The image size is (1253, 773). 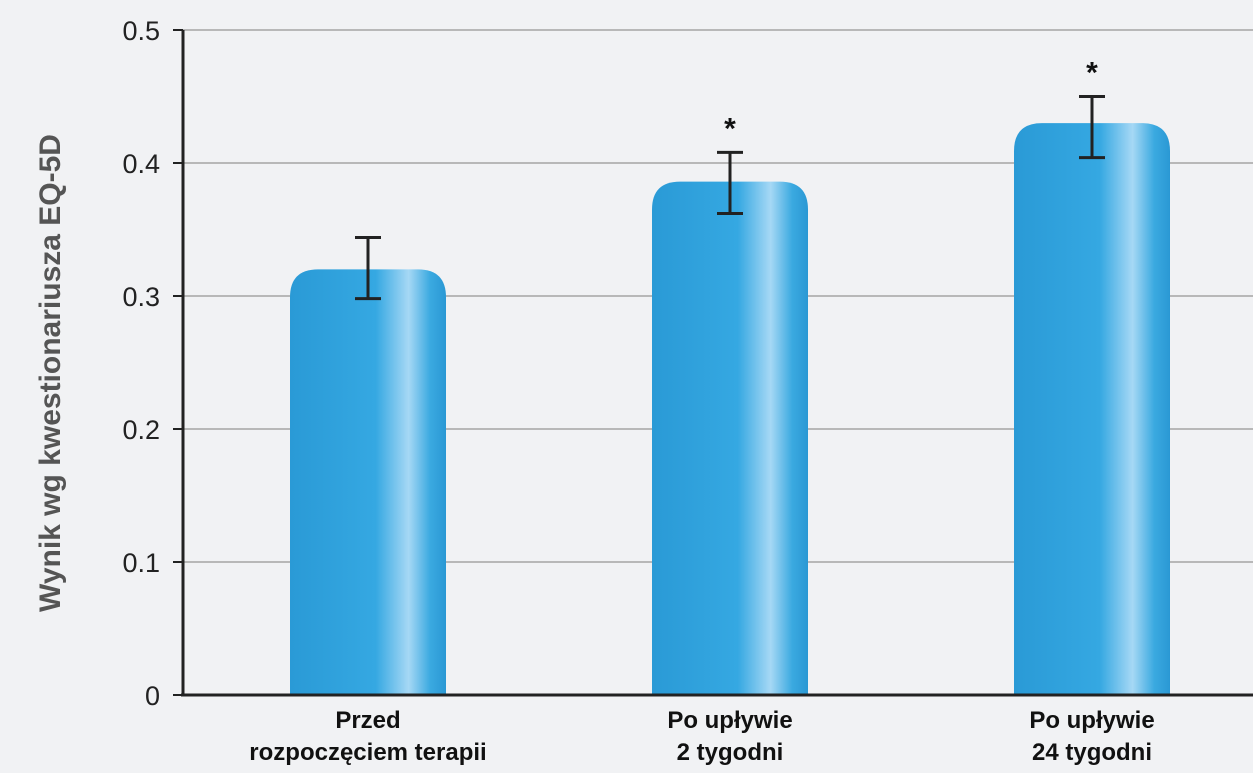 I want to click on y-tick-label: 0.3, so click(x=141, y=297).